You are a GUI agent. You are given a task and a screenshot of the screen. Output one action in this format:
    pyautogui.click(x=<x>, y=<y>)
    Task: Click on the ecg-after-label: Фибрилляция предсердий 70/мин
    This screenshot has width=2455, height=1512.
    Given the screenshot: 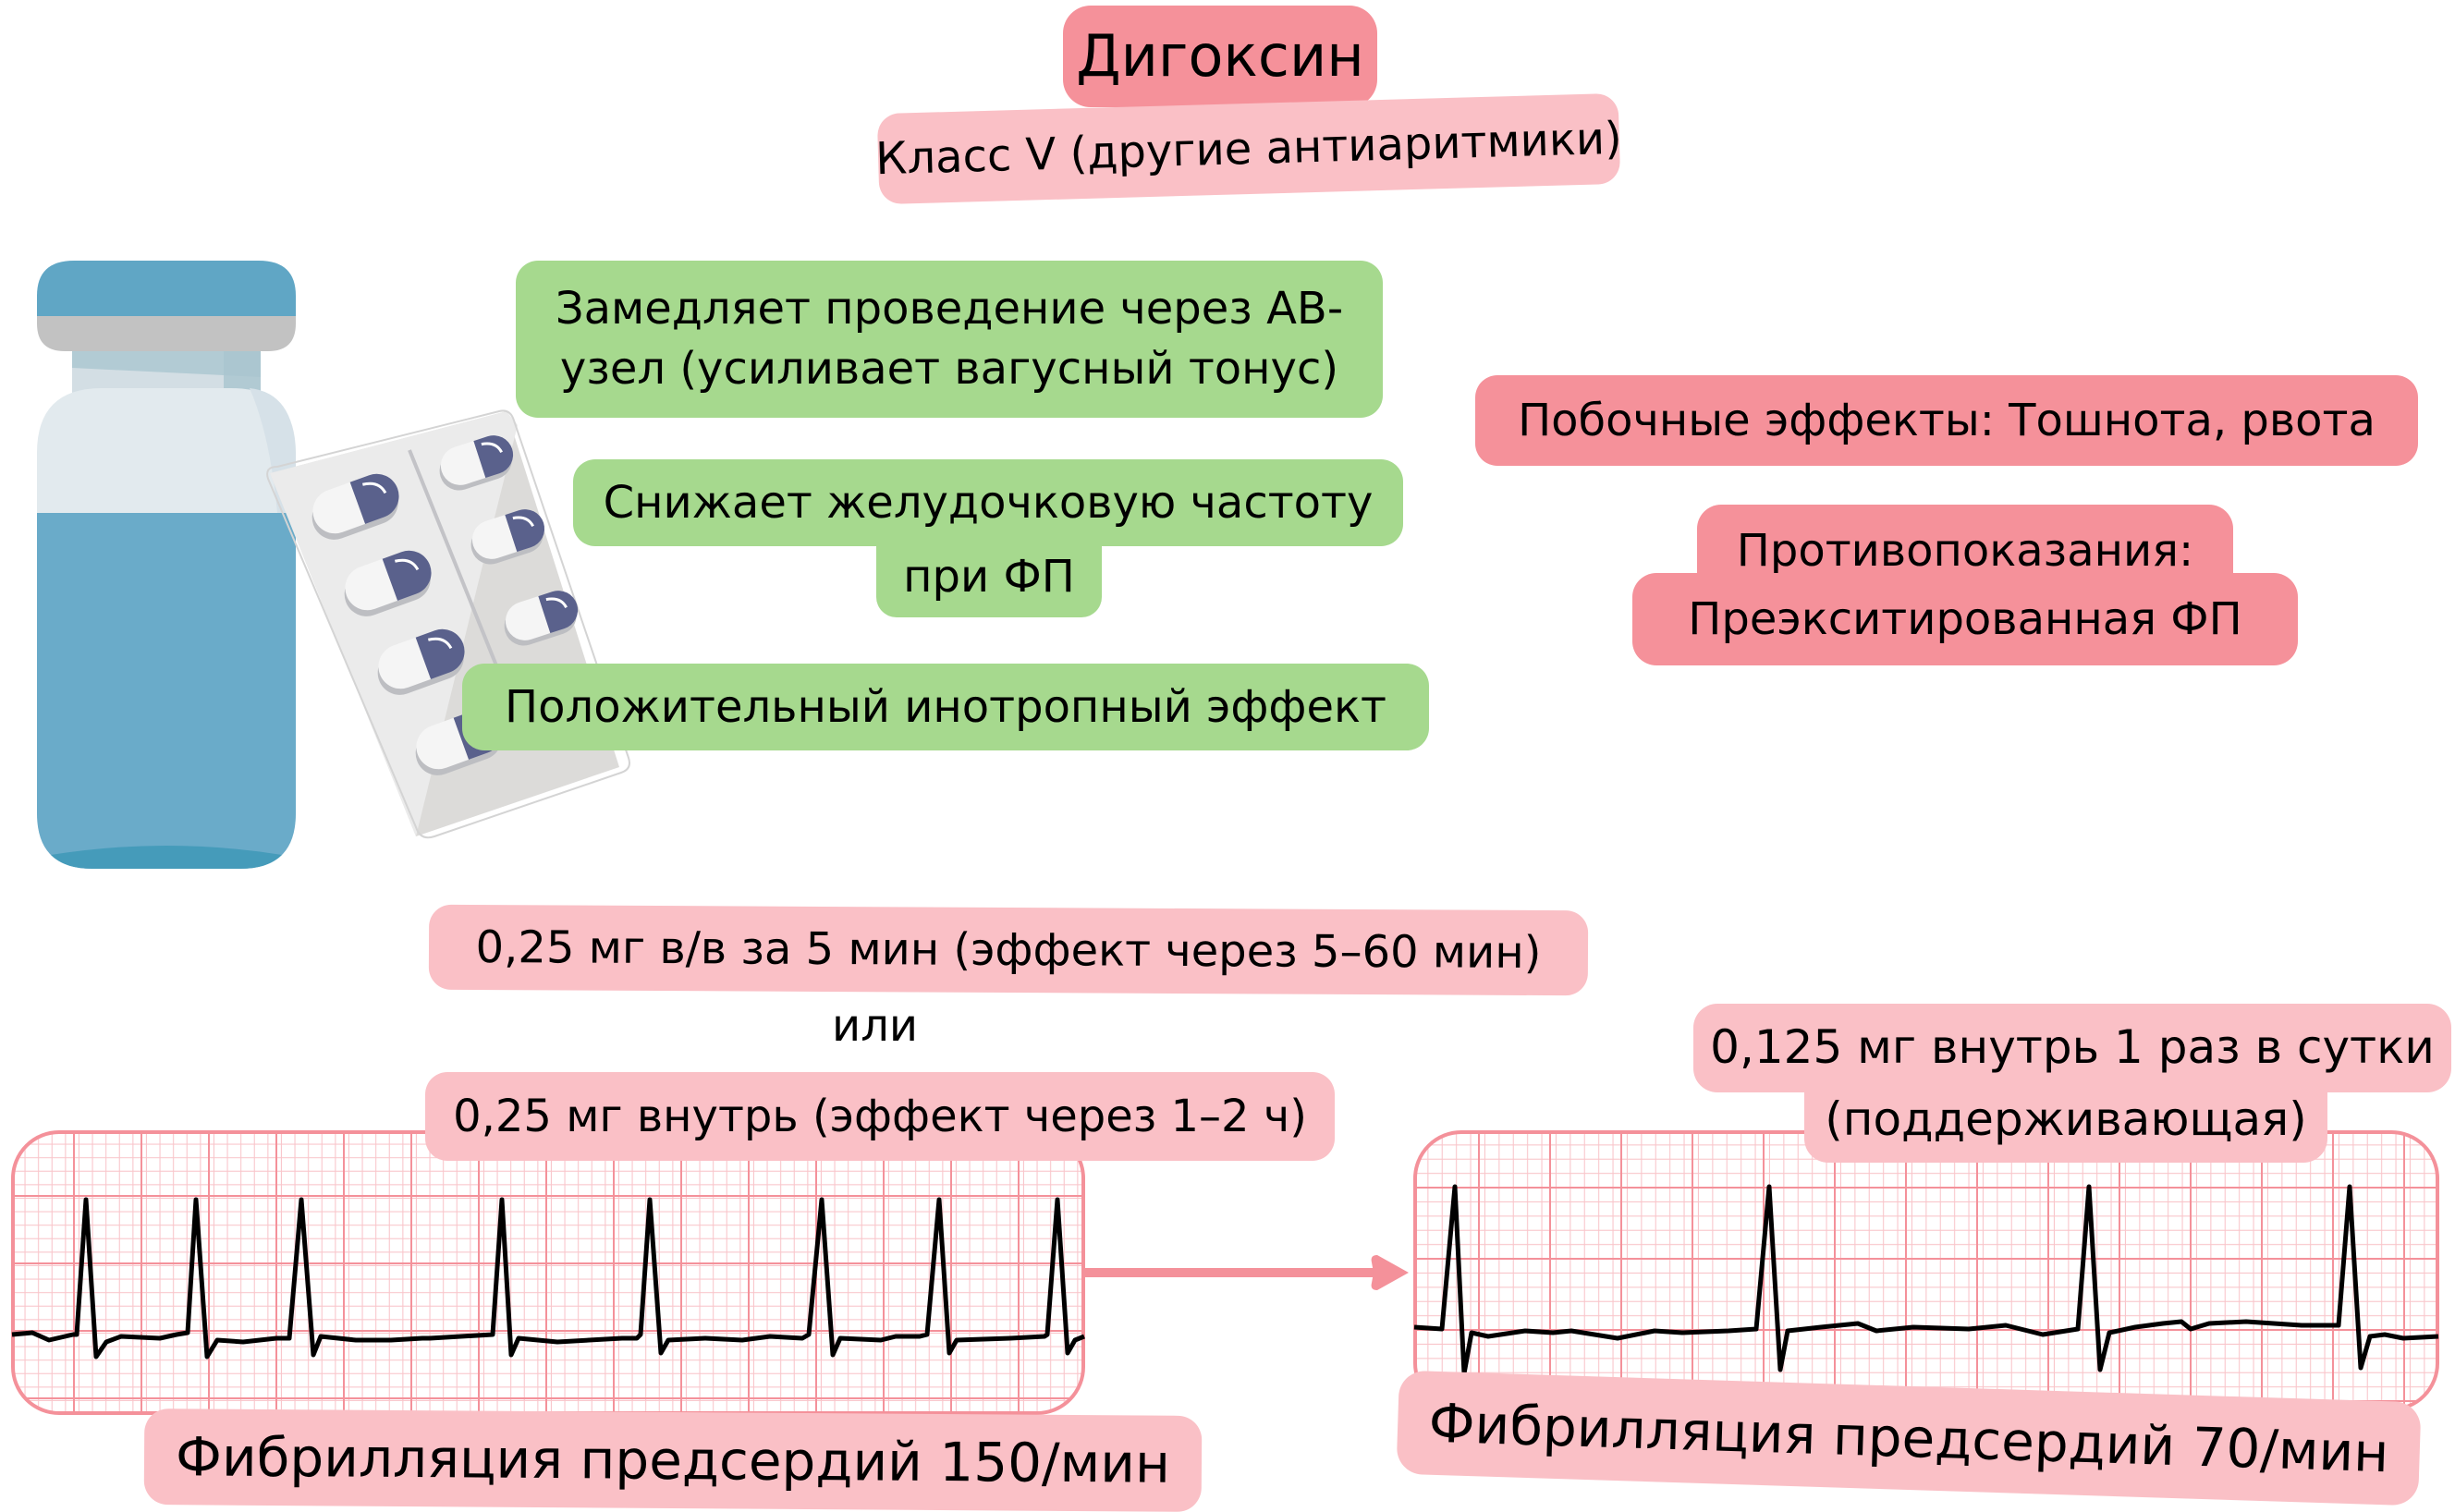 What is the action you would take?
    pyautogui.click(x=1908, y=1438)
    